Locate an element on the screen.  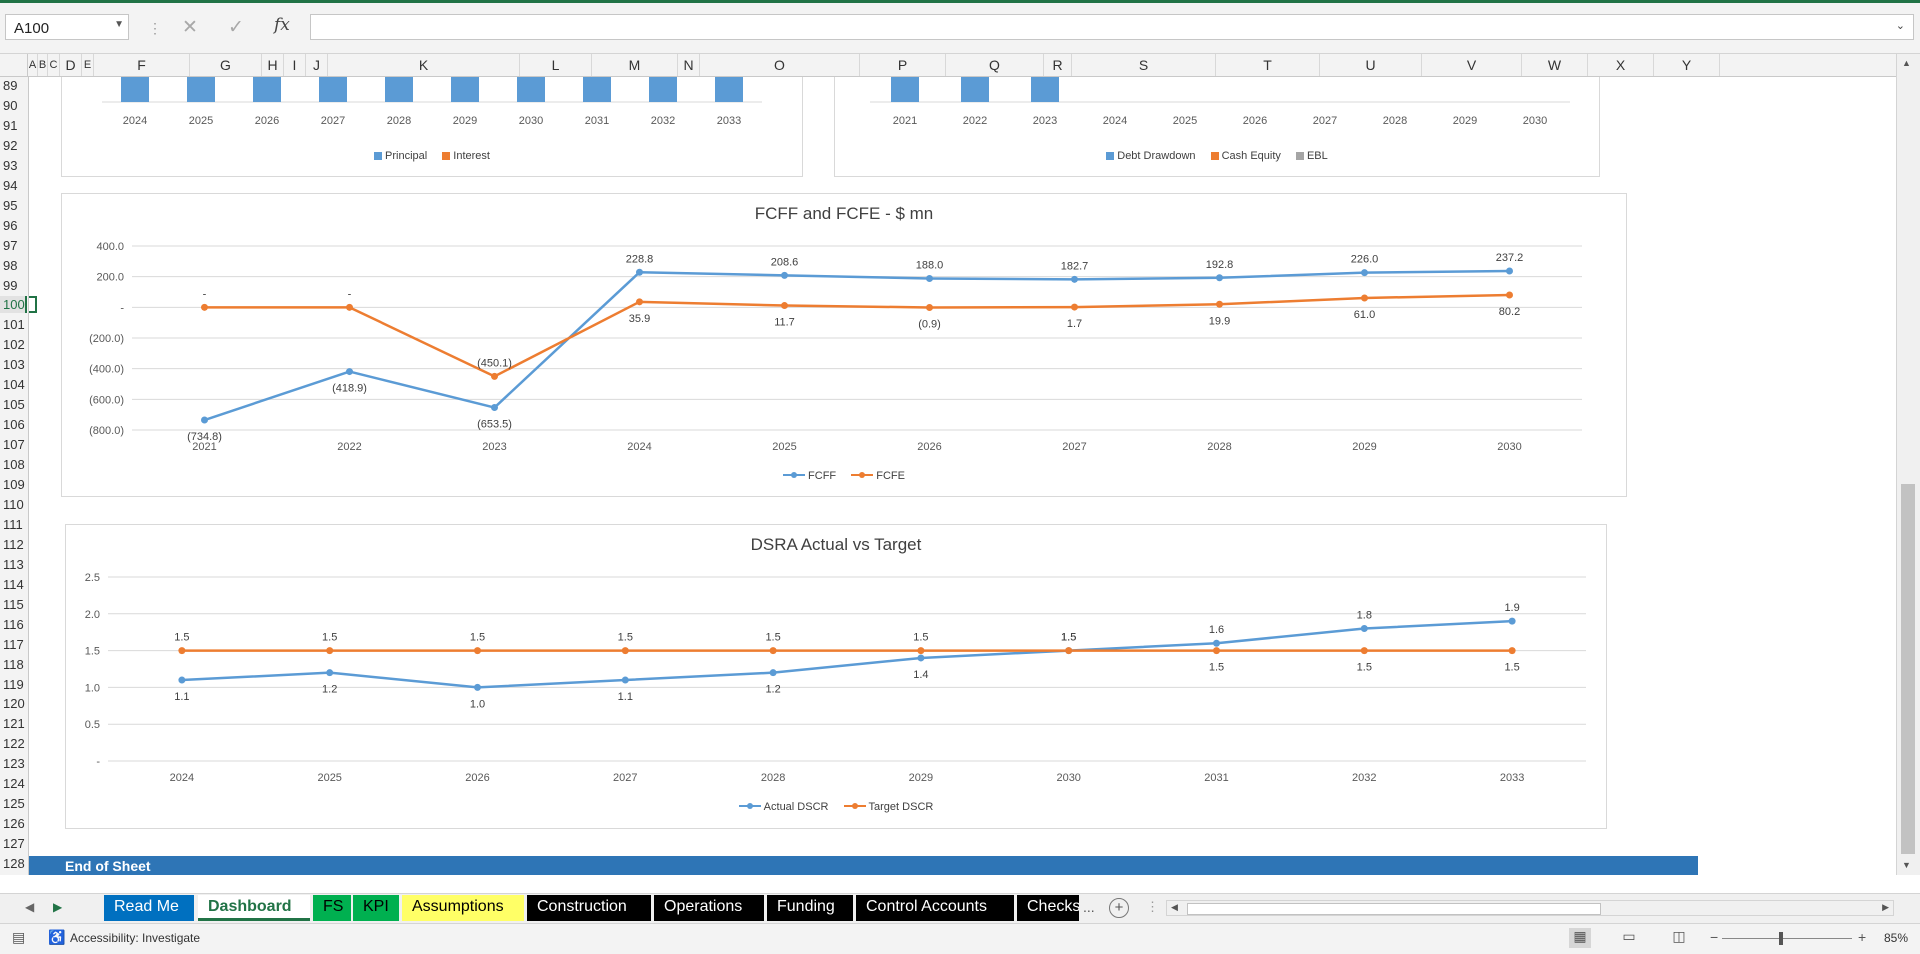
tab-next-icon: ▶ is located at coordinates (58, 907).